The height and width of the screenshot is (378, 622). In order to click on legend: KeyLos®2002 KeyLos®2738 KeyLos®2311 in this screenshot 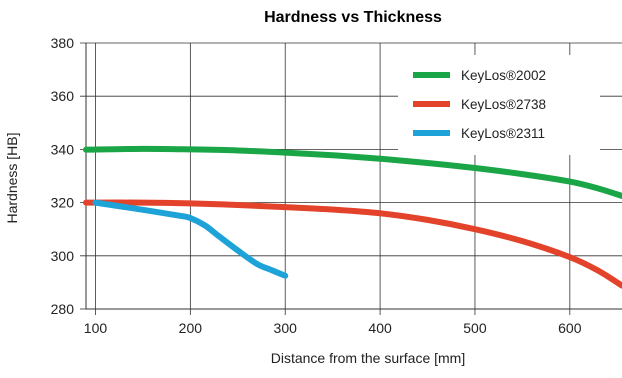, I will do `click(499, 105)`.